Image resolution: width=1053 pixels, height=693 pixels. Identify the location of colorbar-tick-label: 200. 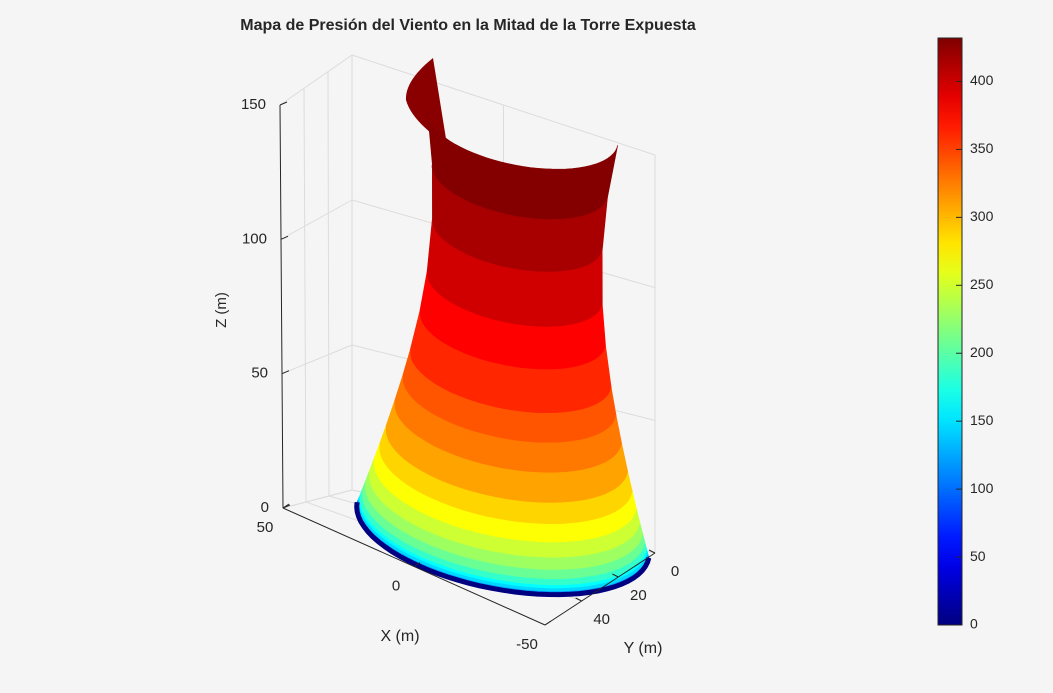
(982, 352).